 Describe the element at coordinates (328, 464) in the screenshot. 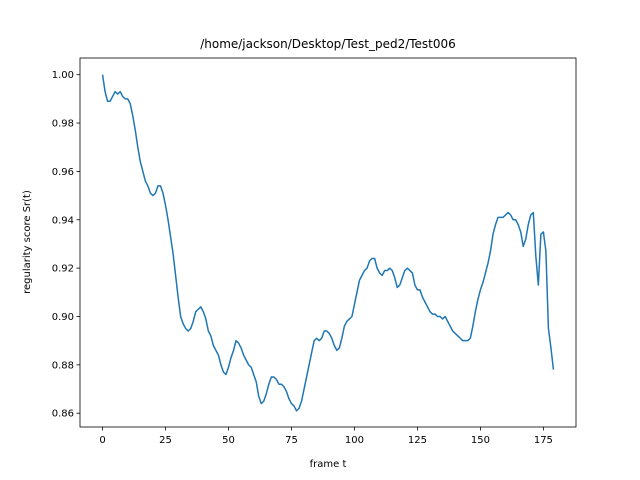

I see `x-axis-label: frame t` at that location.